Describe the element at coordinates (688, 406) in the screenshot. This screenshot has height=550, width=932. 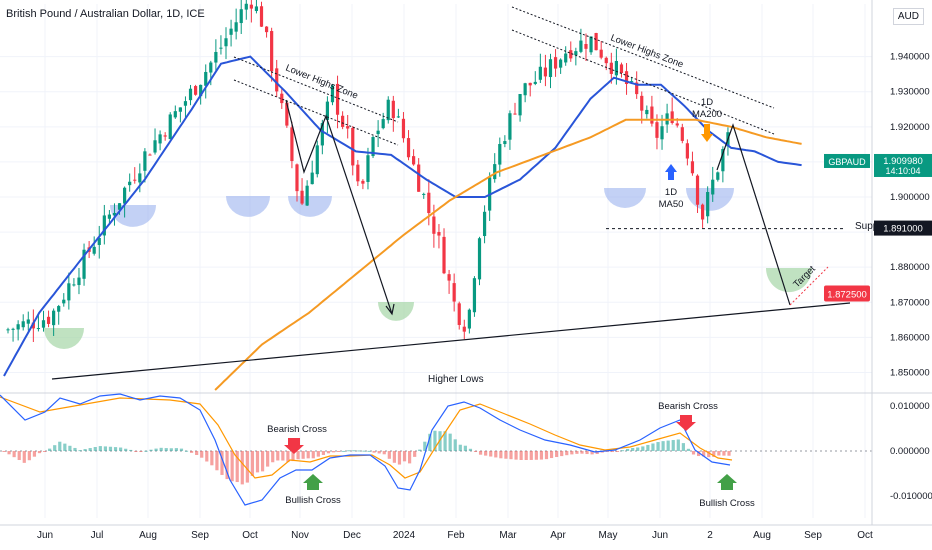
I see `bearish-cross-label: Bearish Cross` at that location.